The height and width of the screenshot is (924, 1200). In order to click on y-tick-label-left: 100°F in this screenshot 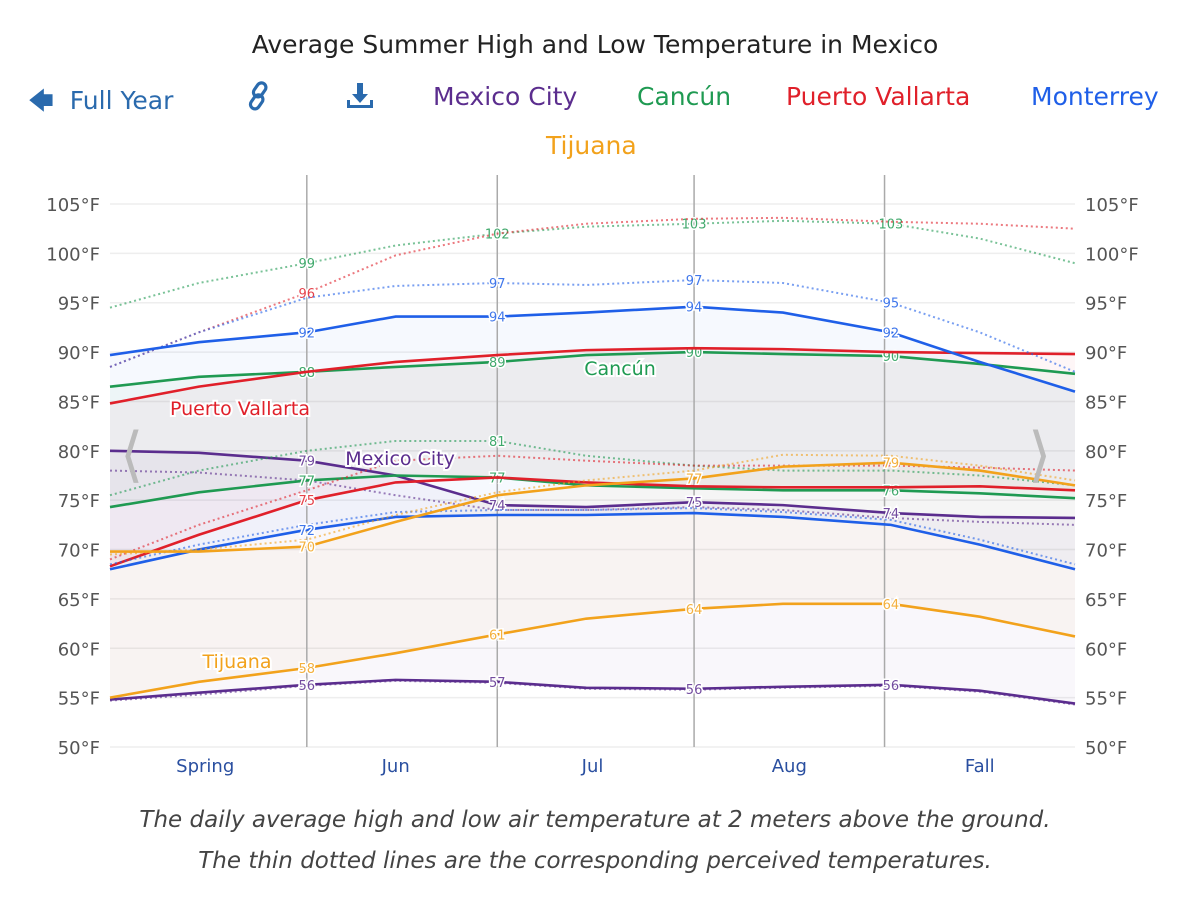, I will do `click(73, 254)`.